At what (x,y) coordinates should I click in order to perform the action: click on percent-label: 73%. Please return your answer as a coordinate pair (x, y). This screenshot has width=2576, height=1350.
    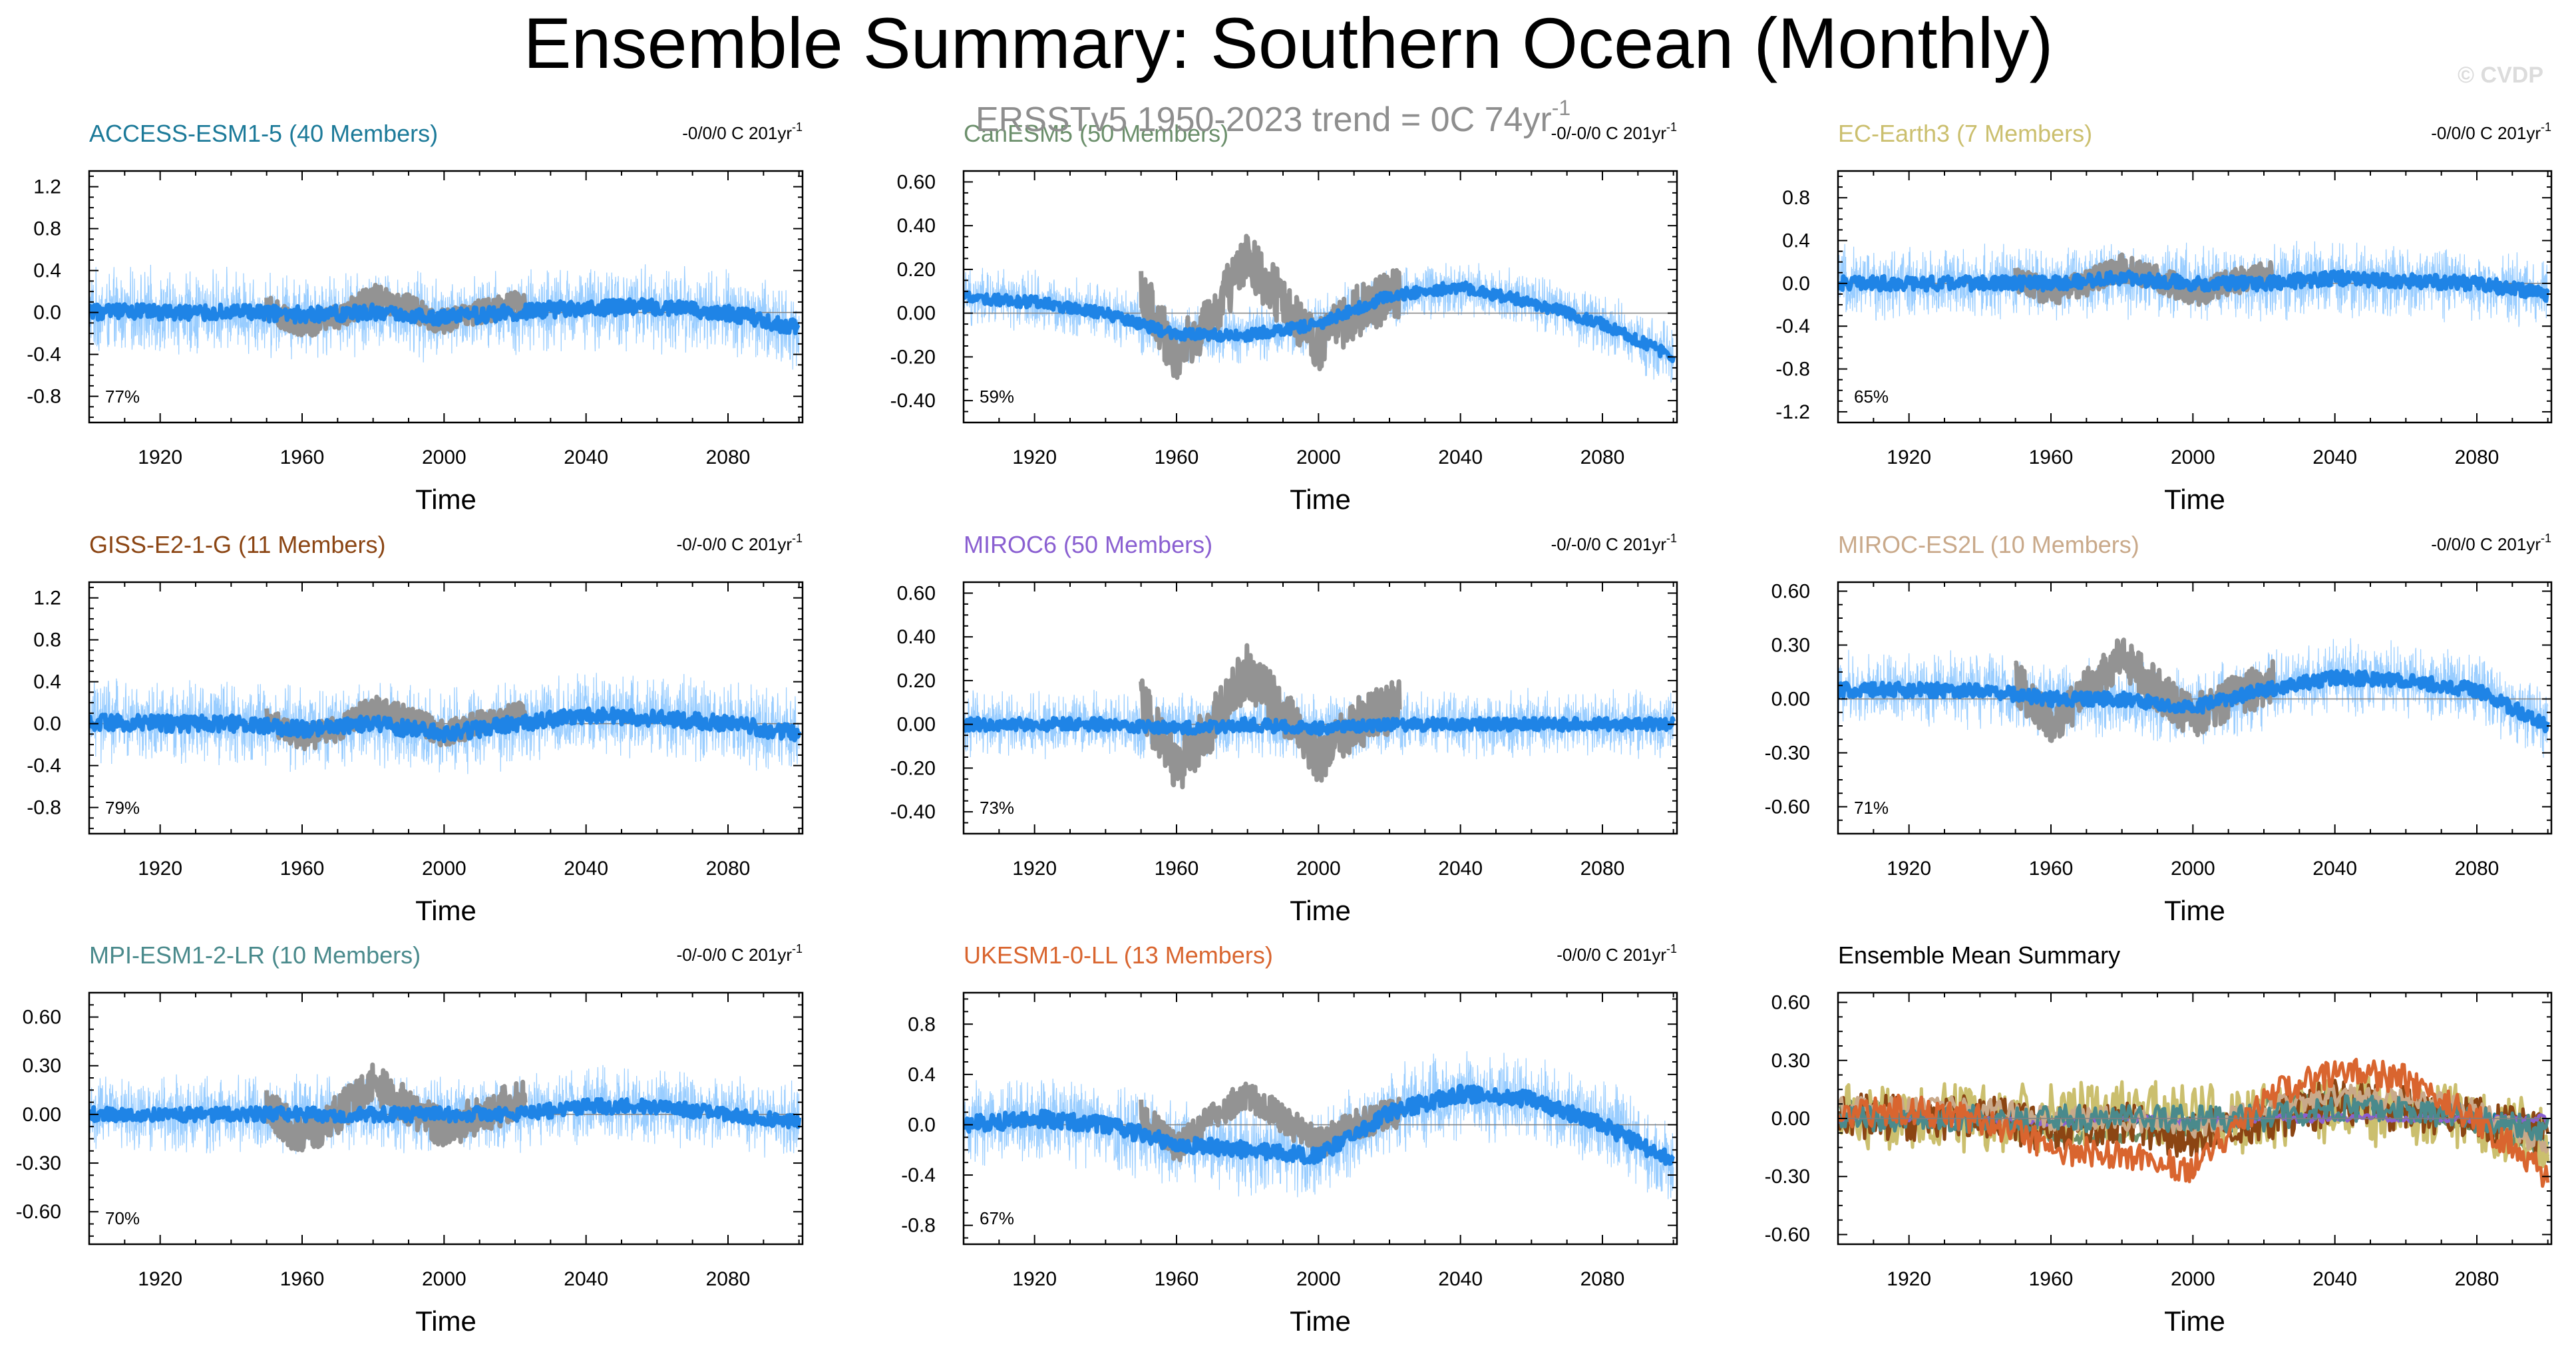
    Looking at the image, I should click on (997, 808).